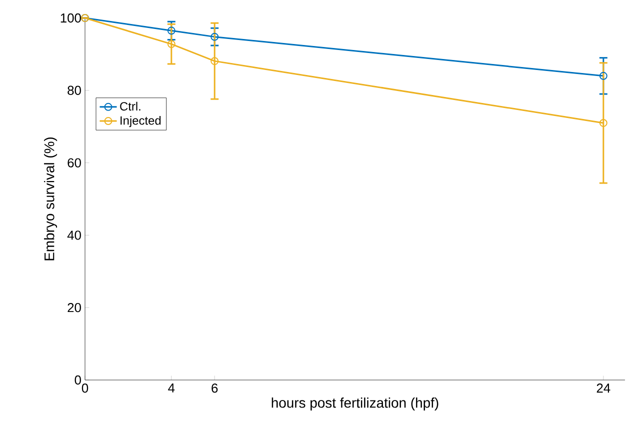 This screenshot has height=446, width=626. Describe the element at coordinates (140, 122) in the screenshot. I see `legend-label: Injected` at that location.